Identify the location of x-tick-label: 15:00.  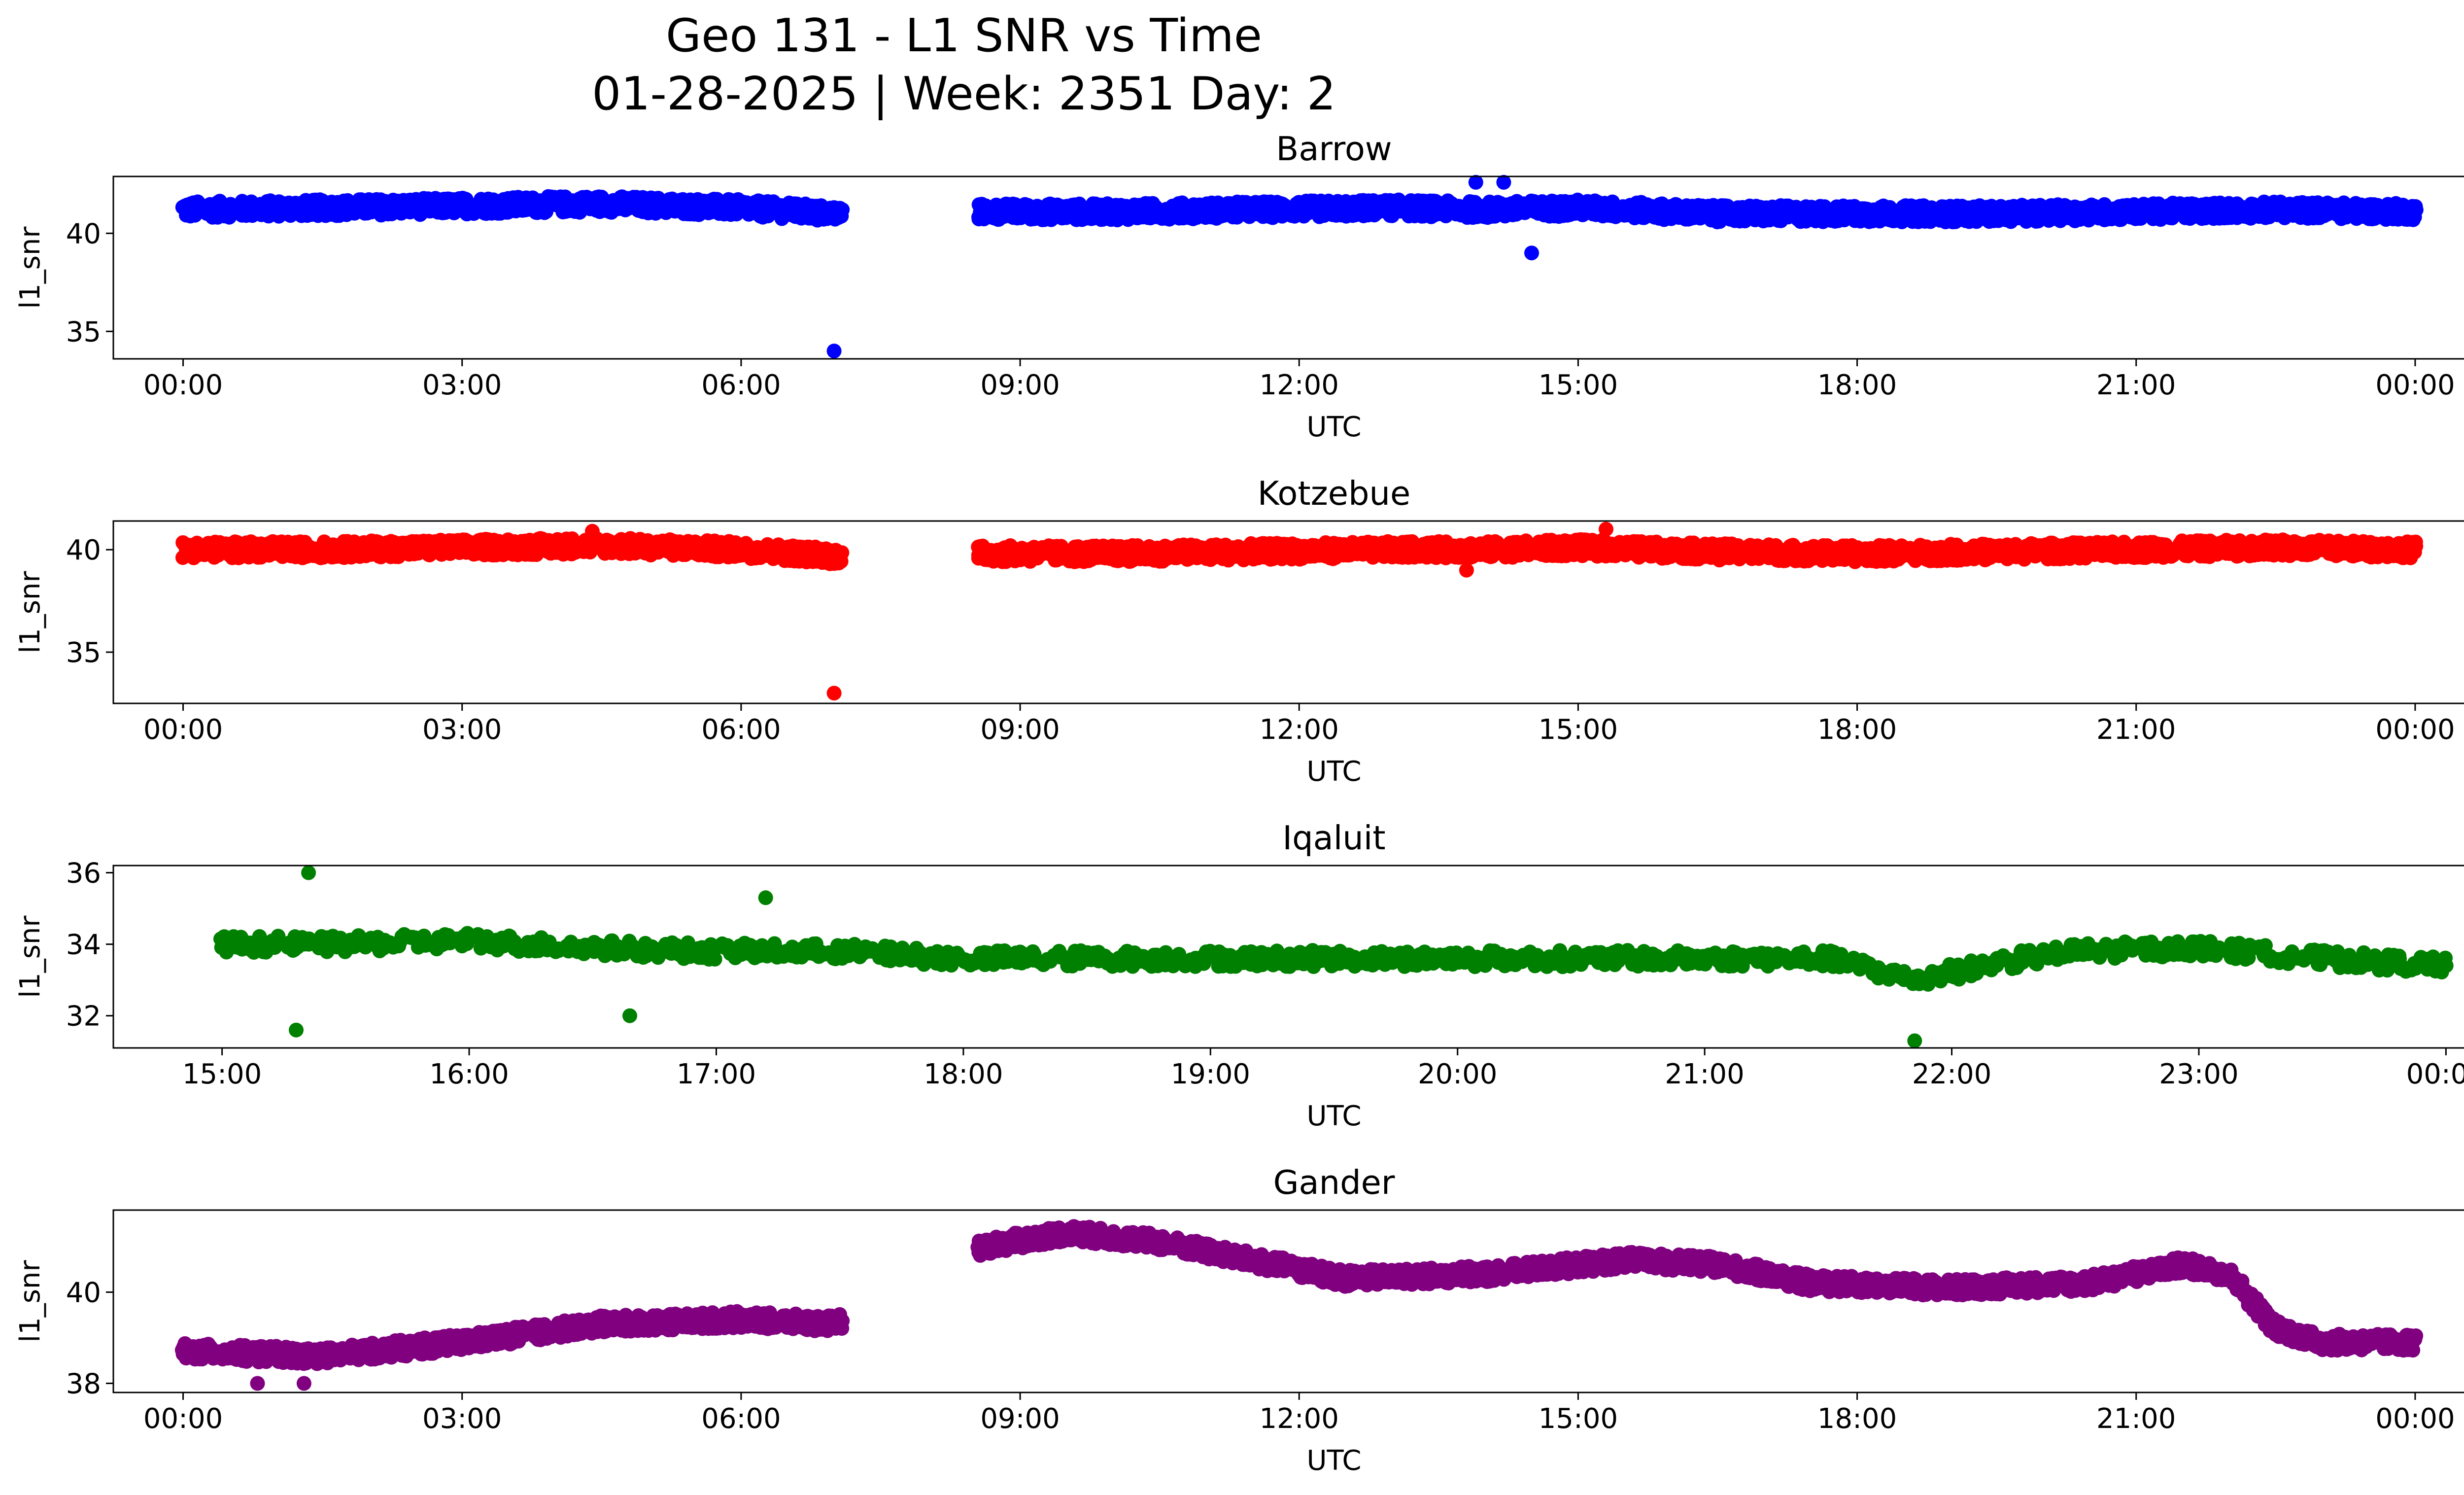
(1578, 385).